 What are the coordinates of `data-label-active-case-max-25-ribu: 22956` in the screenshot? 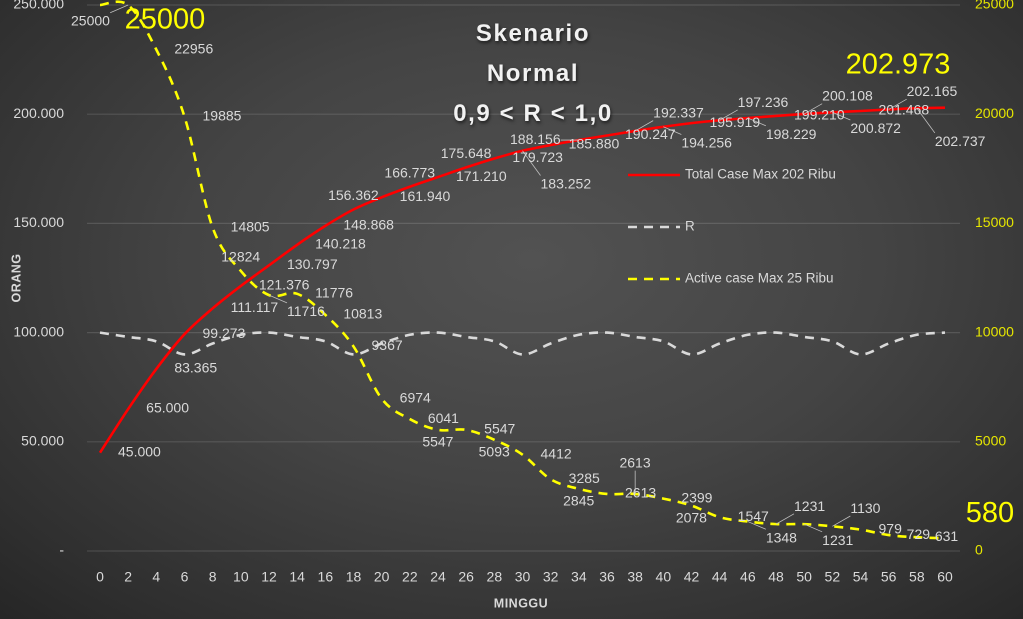 It's located at (193, 48).